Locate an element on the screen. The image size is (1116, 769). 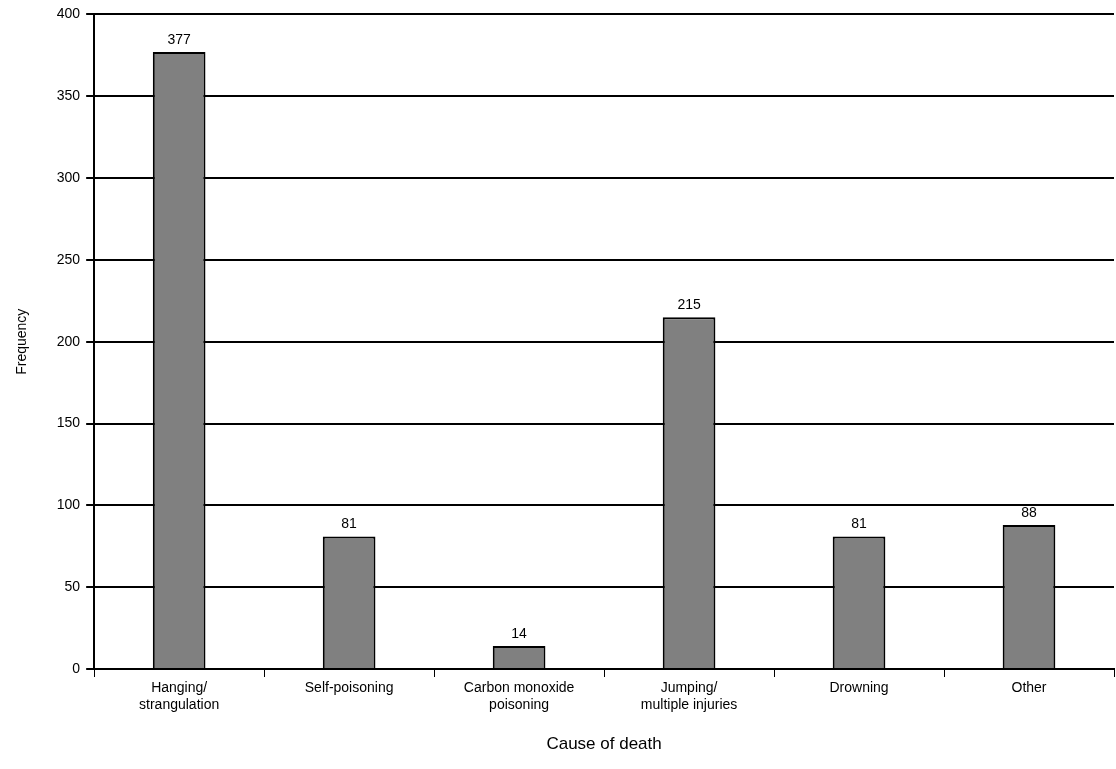
y-tick-label: 150 is located at coordinates (68, 422).